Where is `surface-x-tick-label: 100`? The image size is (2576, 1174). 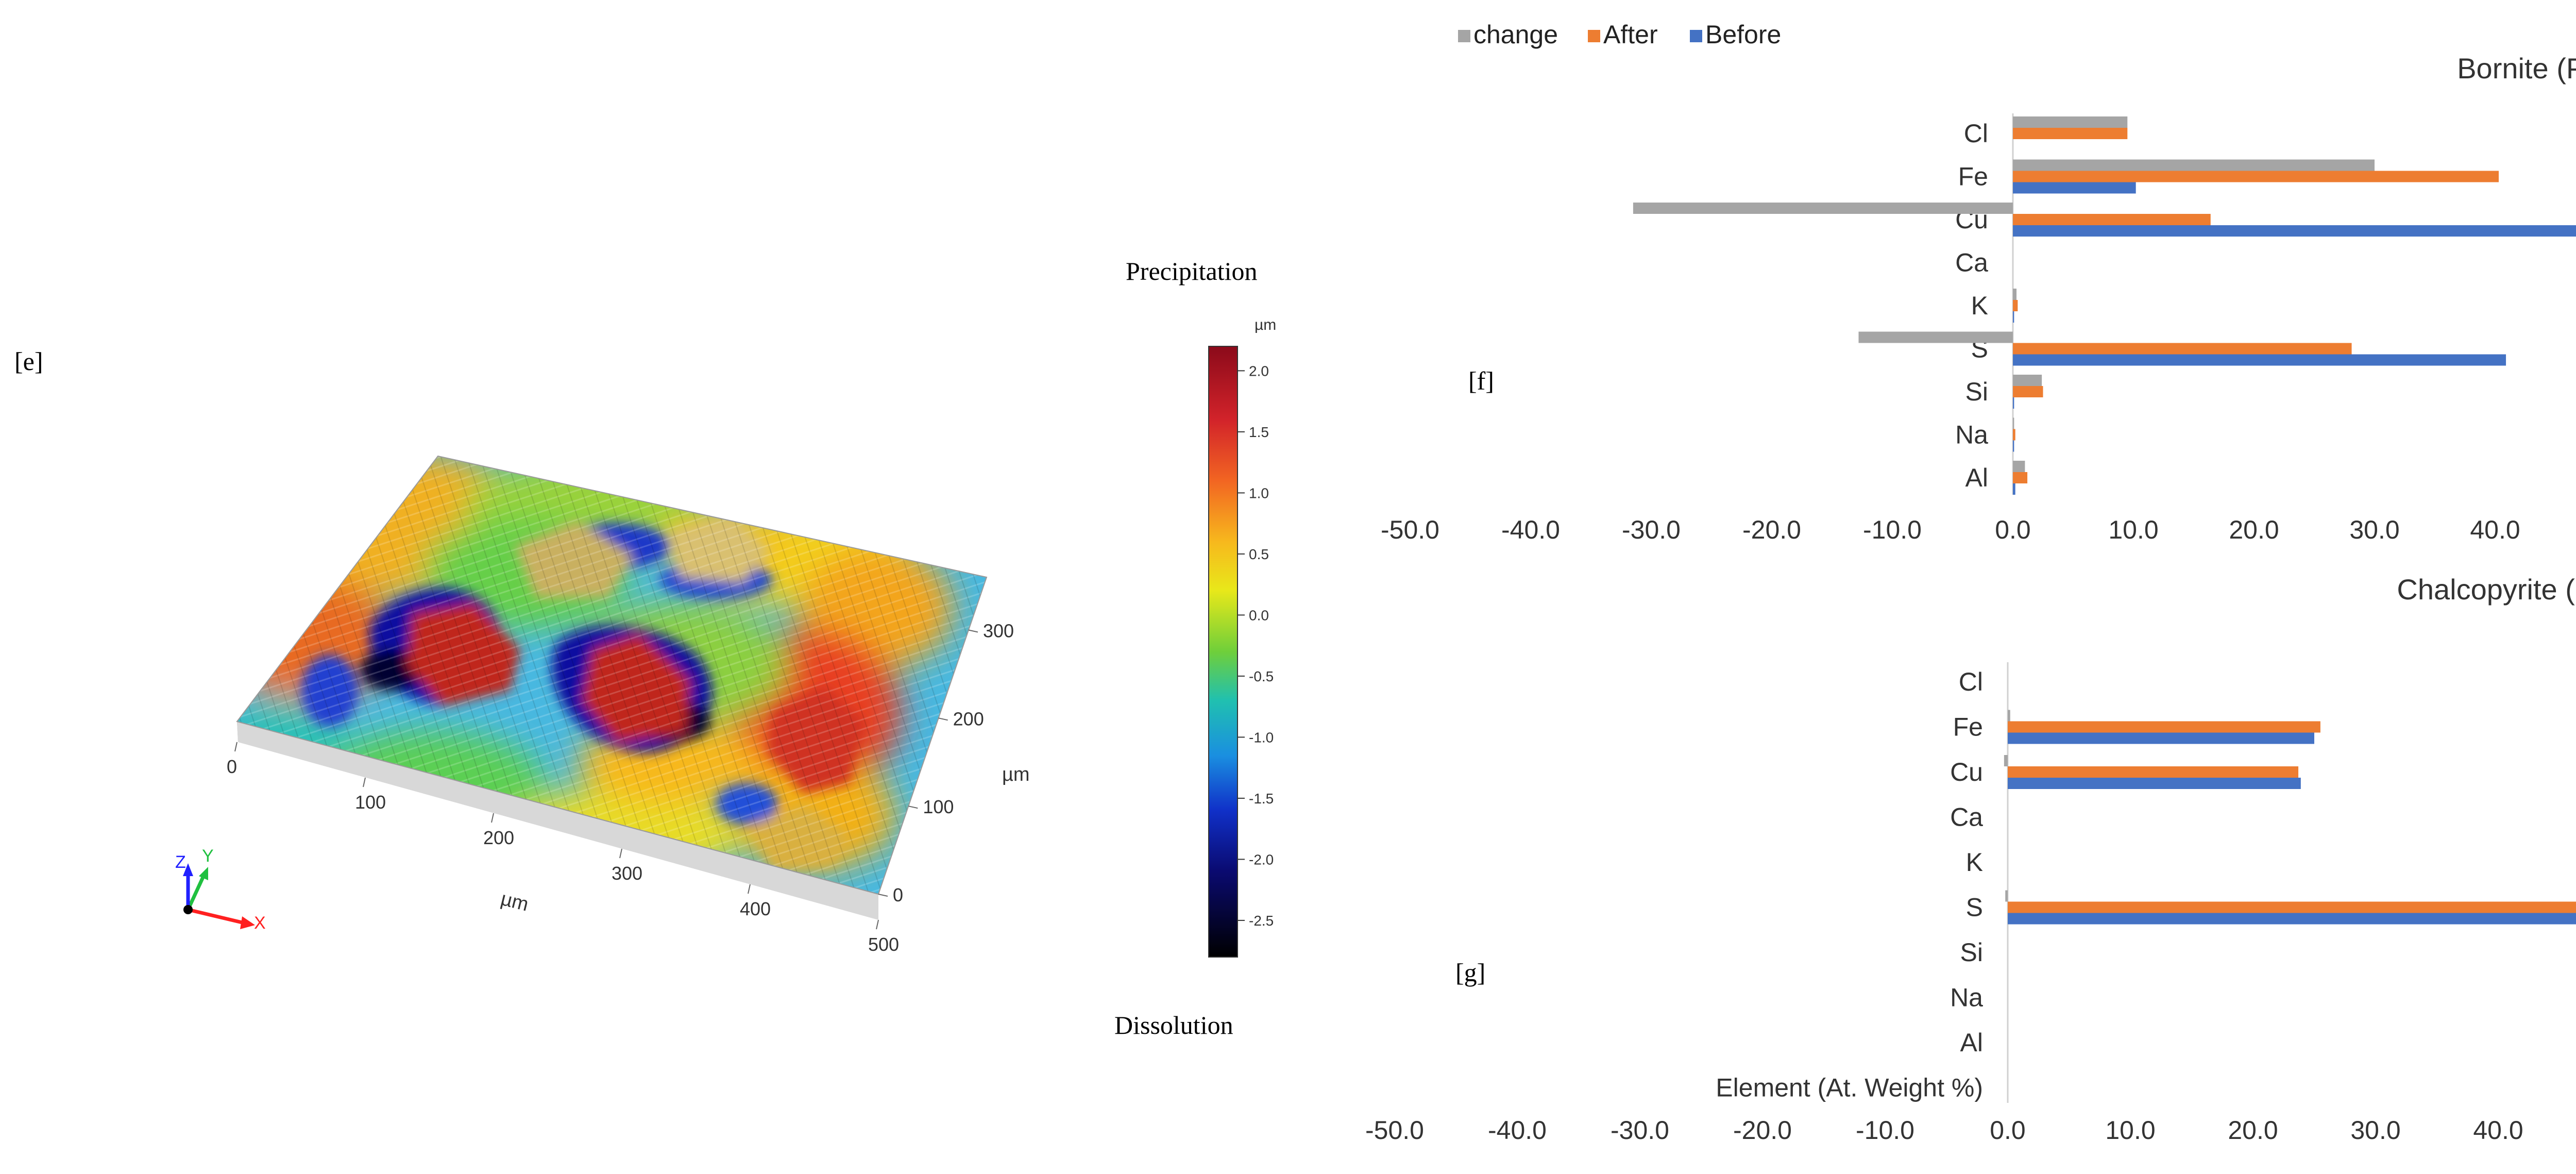
surface-x-tick-label: 100 is located at coordinates (370, 802).